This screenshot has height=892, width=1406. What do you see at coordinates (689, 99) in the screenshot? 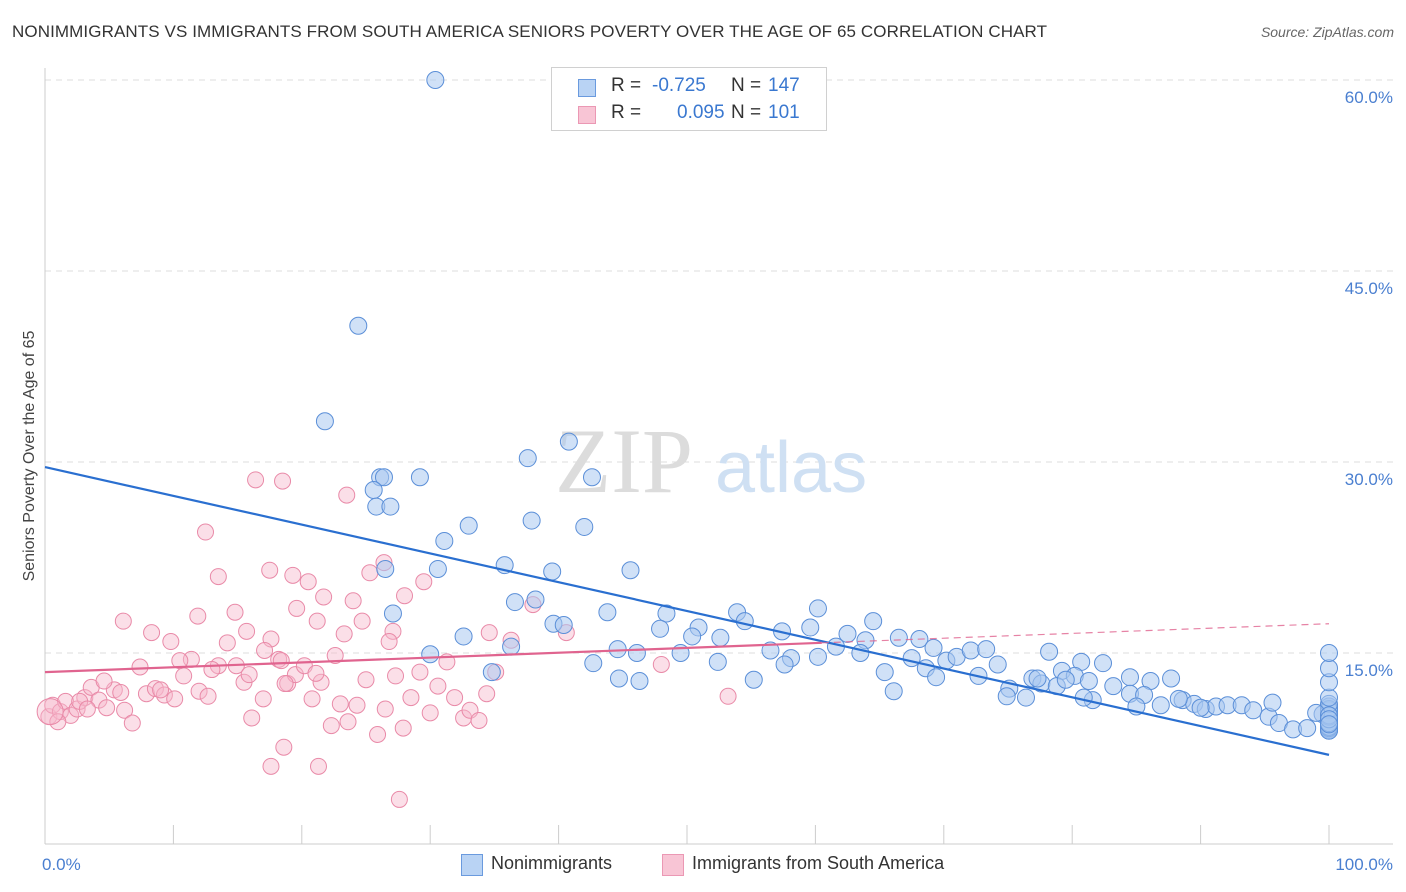
I see `legend-box: R = -0.725 N = 147 R = 0.095 N = 101` at bounding box center [689, 99].